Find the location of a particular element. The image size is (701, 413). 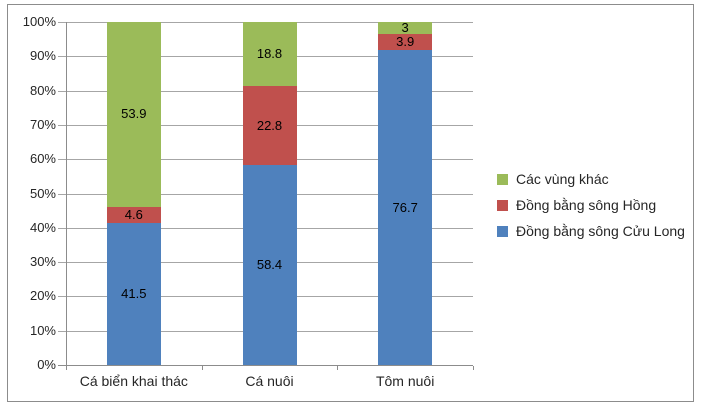

y-axis-tick-label: 30% is located at coordinates (42, 262).